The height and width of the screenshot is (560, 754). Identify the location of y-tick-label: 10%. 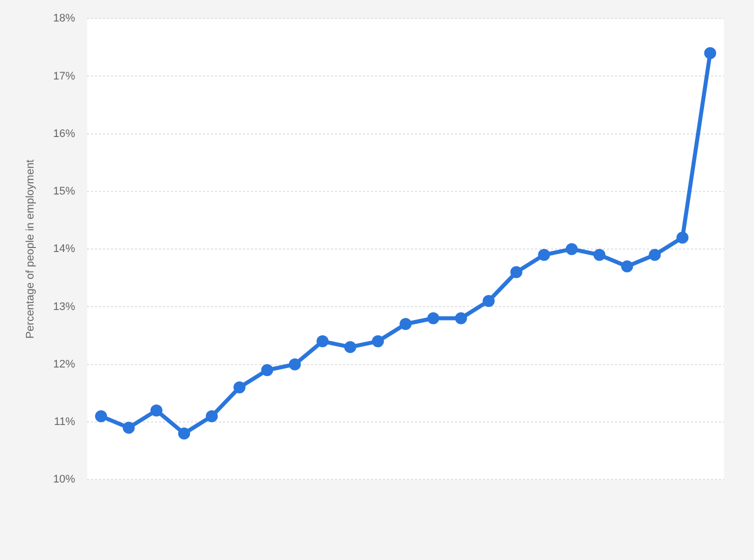
(64, 480).